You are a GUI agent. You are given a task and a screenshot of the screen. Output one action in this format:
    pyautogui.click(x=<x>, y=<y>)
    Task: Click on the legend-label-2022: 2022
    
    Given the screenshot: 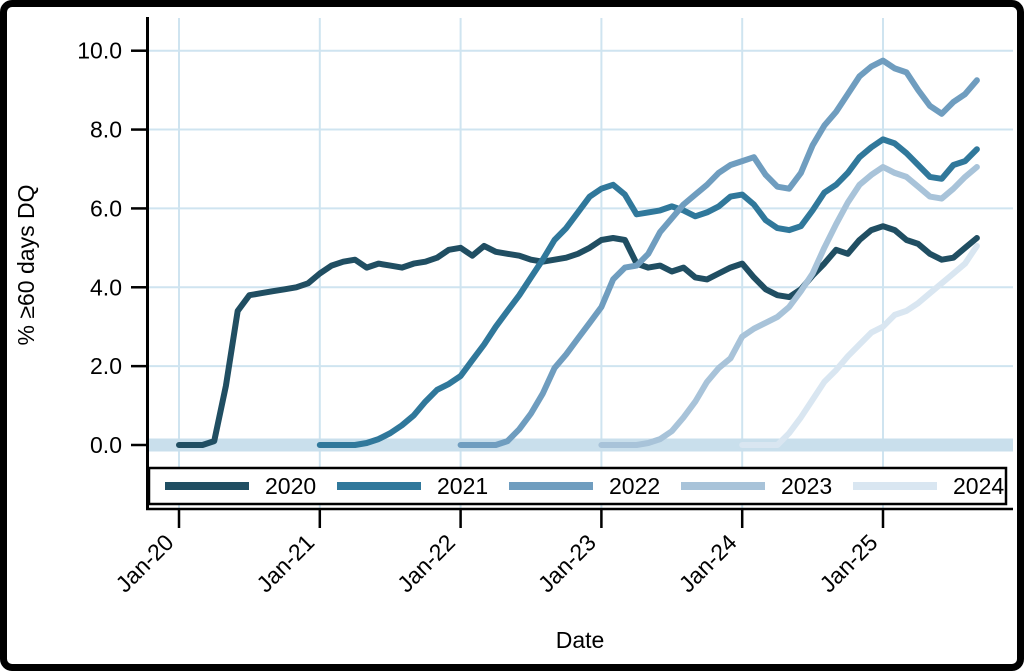 What is the action you would take?
    pyautogui.click(x=634, y=486)
    